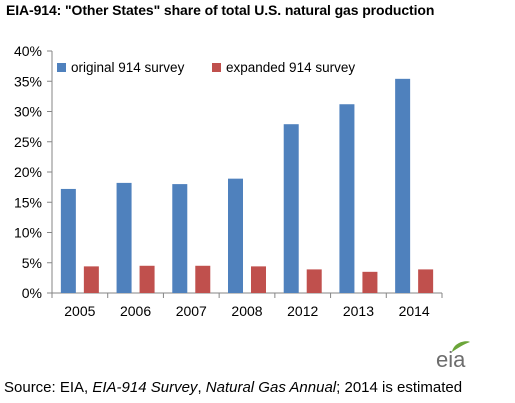 Image resolution: width=515 pixels, height=403 pixels. I want to click on y-tick-label: 10%, so click(28, 233).